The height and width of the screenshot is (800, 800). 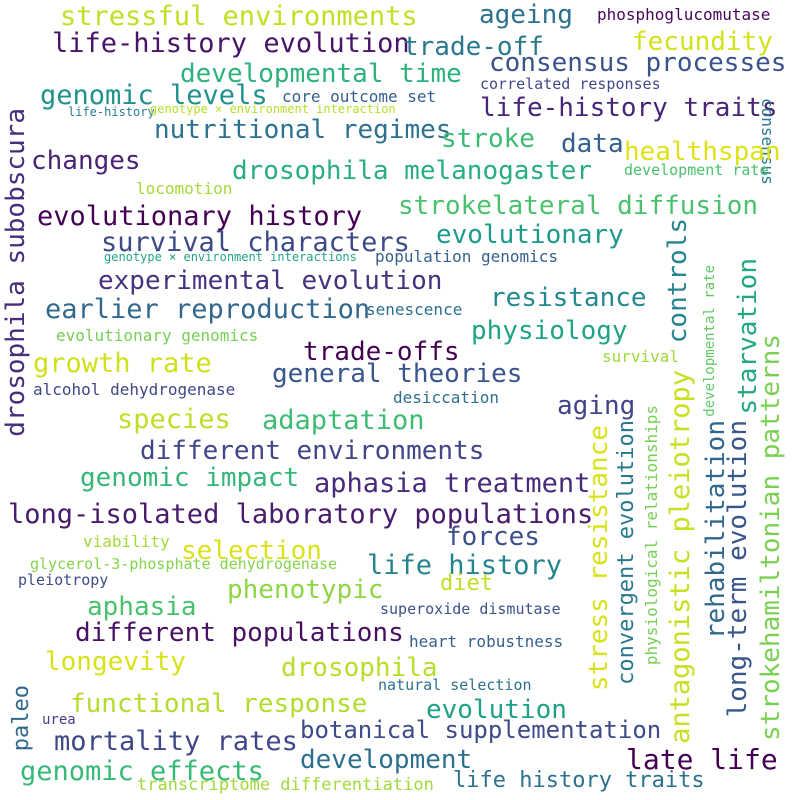 I want to click on word-growth-rate: growth rate, so click(x=122, y=363).